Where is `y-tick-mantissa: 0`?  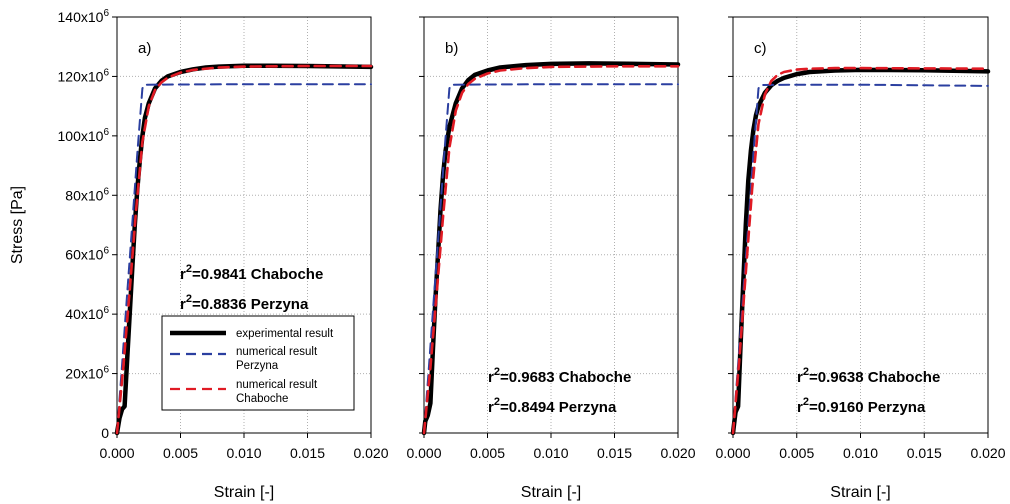
y-tick-mantissa: 0 is located at coordinates (105, 433).